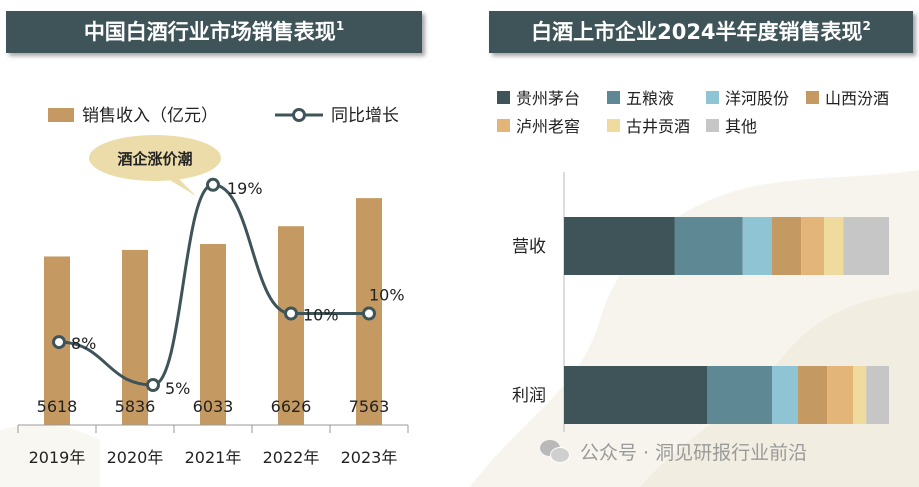 This screenshot has height=487, width=919. Describe the element at coordinates (291, 457) in the screenshot. I see `x-tick-label: 2022年` at that location.